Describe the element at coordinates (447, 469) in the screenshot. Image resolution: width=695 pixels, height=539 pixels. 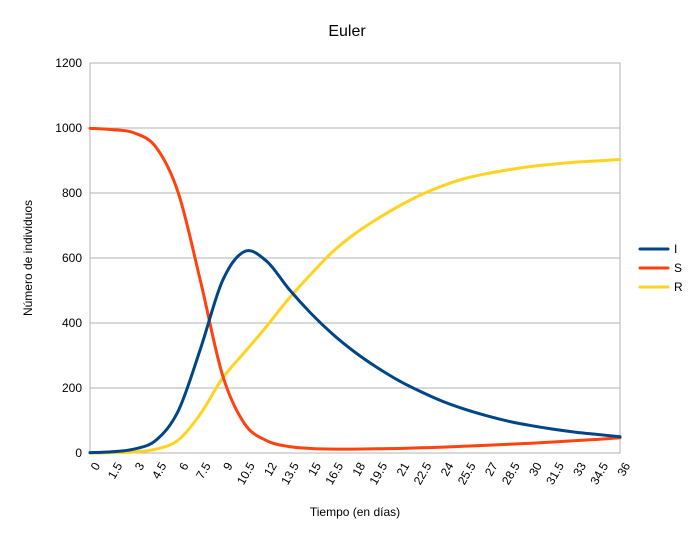
I see `x-tick-label: 24` at that location.